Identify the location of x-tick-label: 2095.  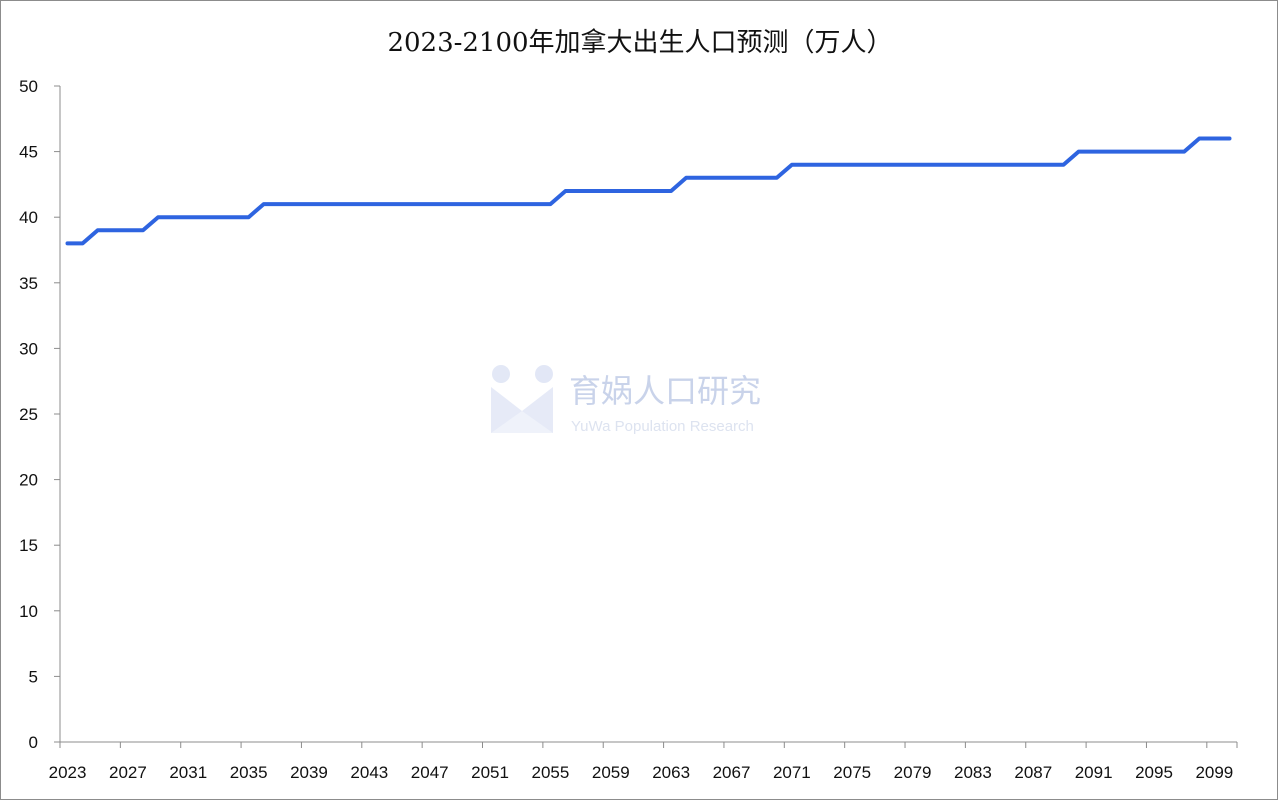
(1154, 772).